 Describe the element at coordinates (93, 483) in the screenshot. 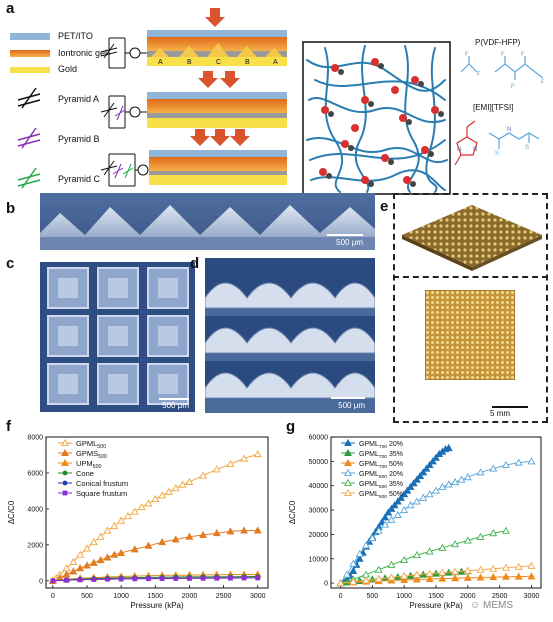

I see `legend-entry: Conical frustum` at that location.